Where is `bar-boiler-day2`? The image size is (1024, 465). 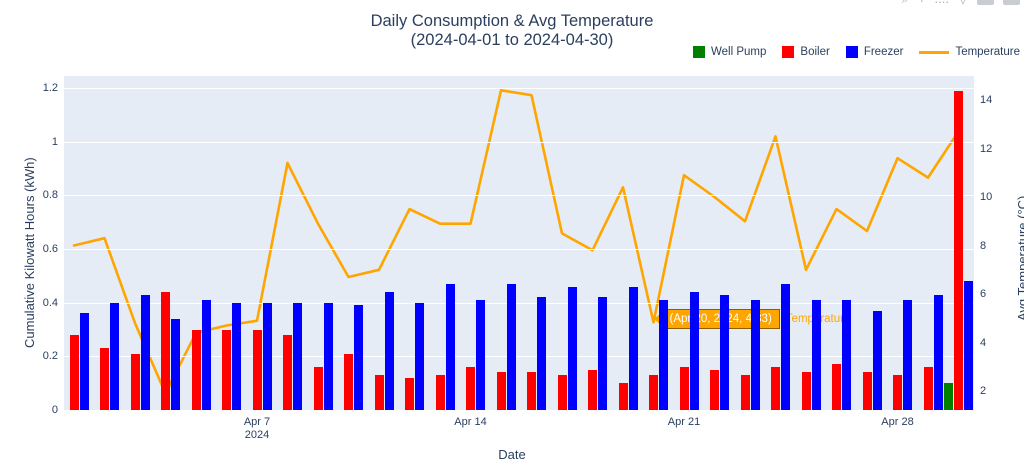
bar-boiler-day2 is located at coordinates (104, 379).